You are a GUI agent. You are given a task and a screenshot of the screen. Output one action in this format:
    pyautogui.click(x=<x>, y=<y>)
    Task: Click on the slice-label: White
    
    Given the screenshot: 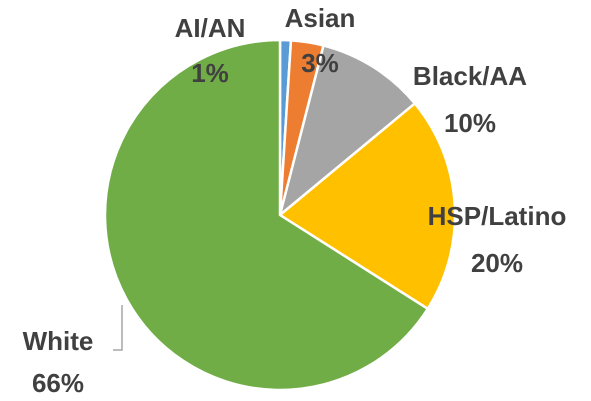 What is the action you would take?
    pyautogui.click(x=58, y=341)
    